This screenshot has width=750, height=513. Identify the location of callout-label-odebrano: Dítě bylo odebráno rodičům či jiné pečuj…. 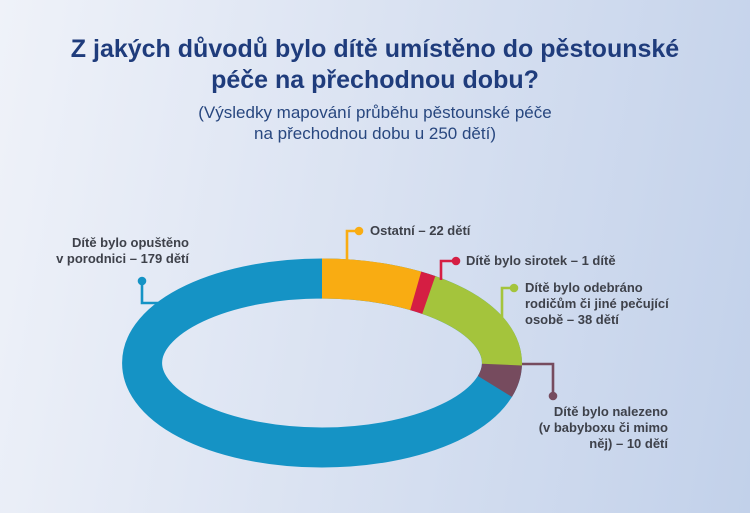
(597, 303).